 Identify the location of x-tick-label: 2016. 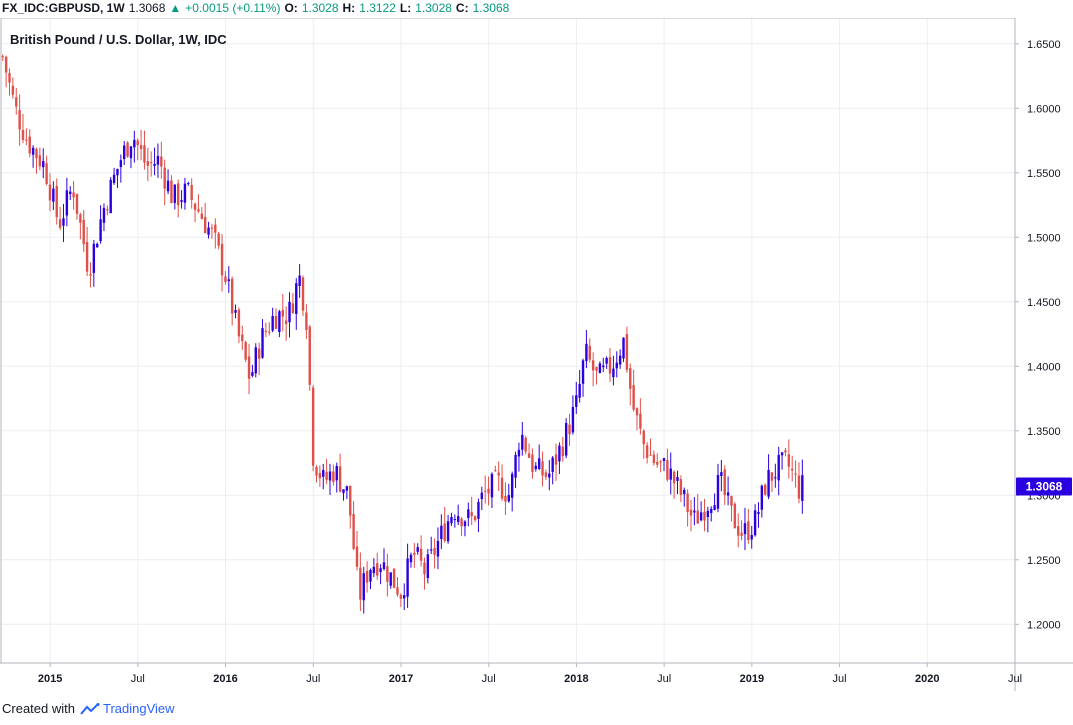
(225, 679).